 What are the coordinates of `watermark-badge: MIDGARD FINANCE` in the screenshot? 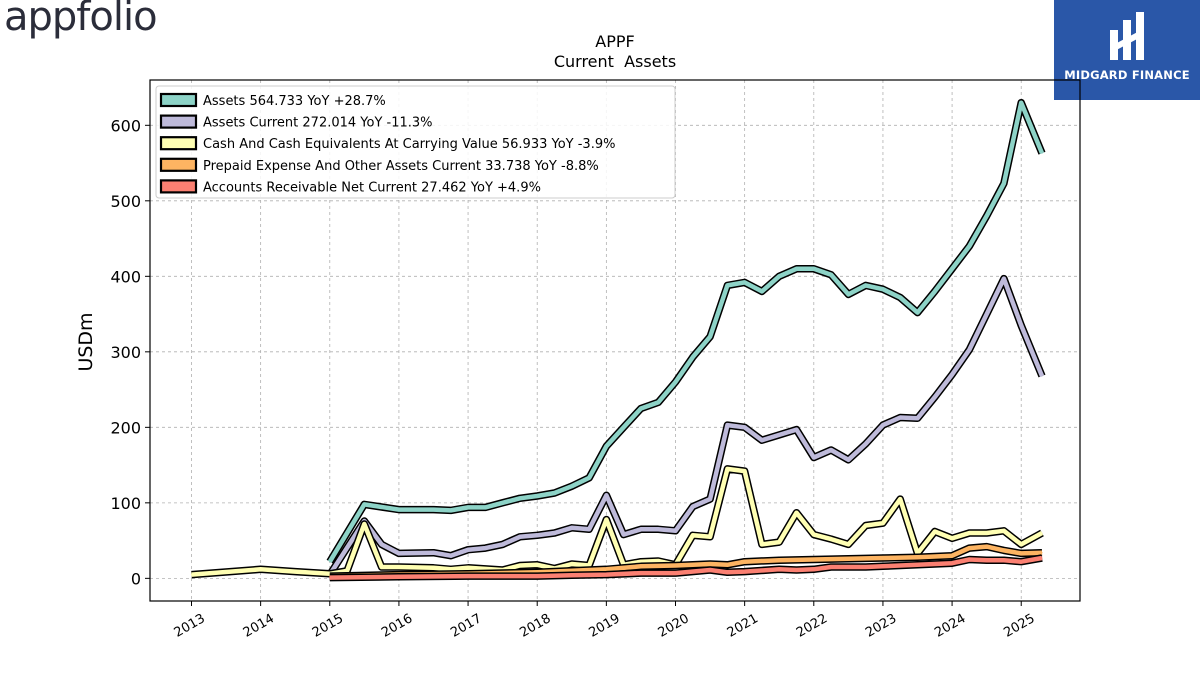 It's located at (1127, 50).